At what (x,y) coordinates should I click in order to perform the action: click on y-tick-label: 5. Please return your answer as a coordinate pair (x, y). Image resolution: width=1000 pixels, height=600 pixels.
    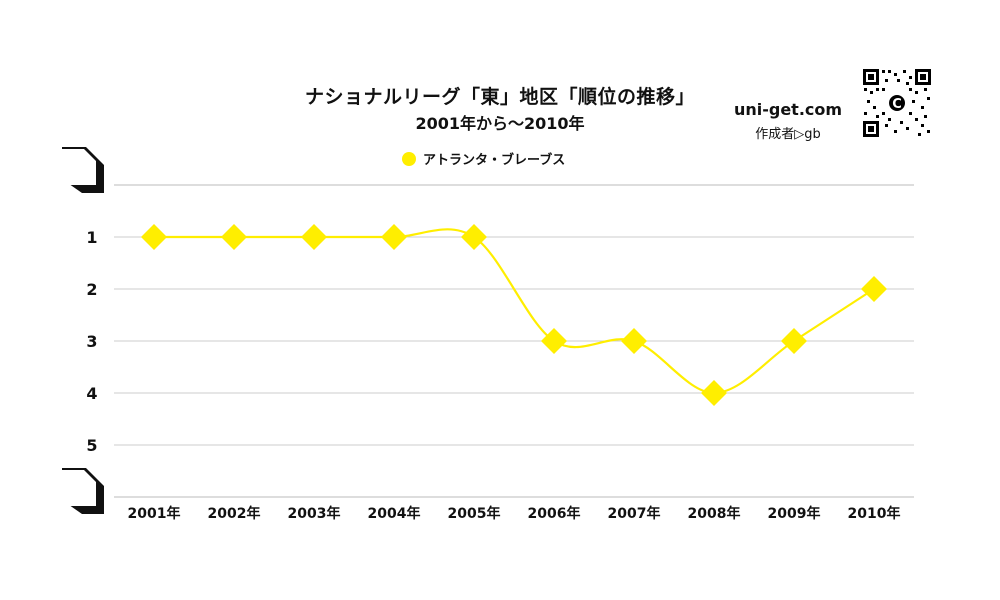
    Looking at the image, I should click on (91, 445).